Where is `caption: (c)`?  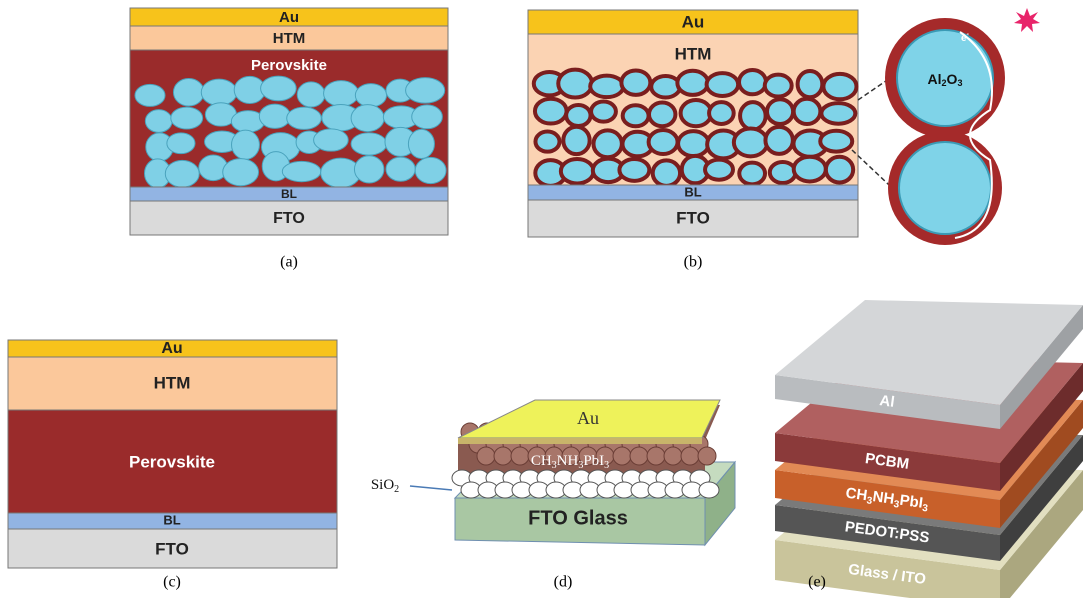
caption: (c) is located at coordinates (172, 582).